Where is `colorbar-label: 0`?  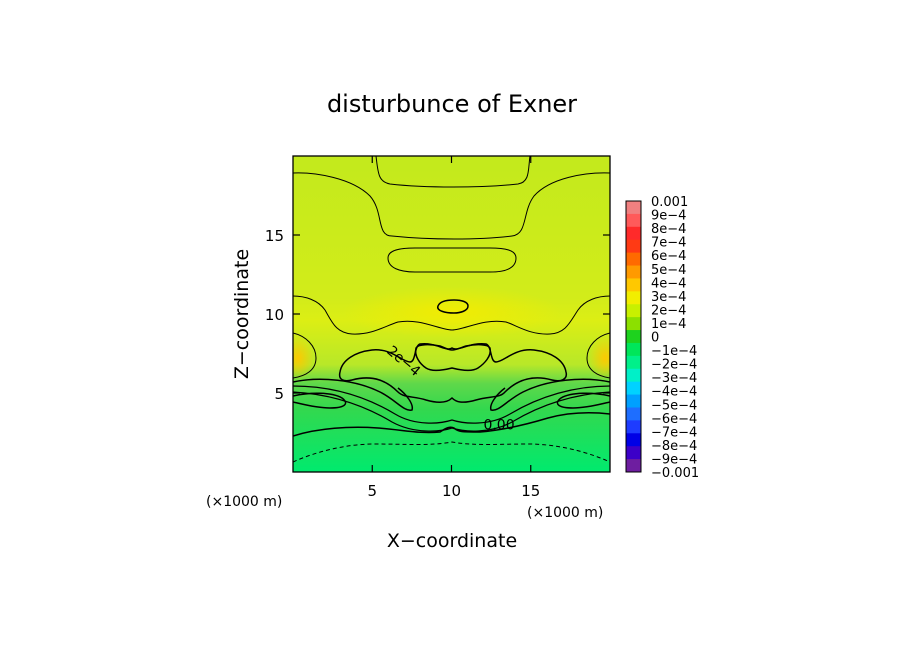
colorbar-label: 0 is located at coordinates (655, 338).